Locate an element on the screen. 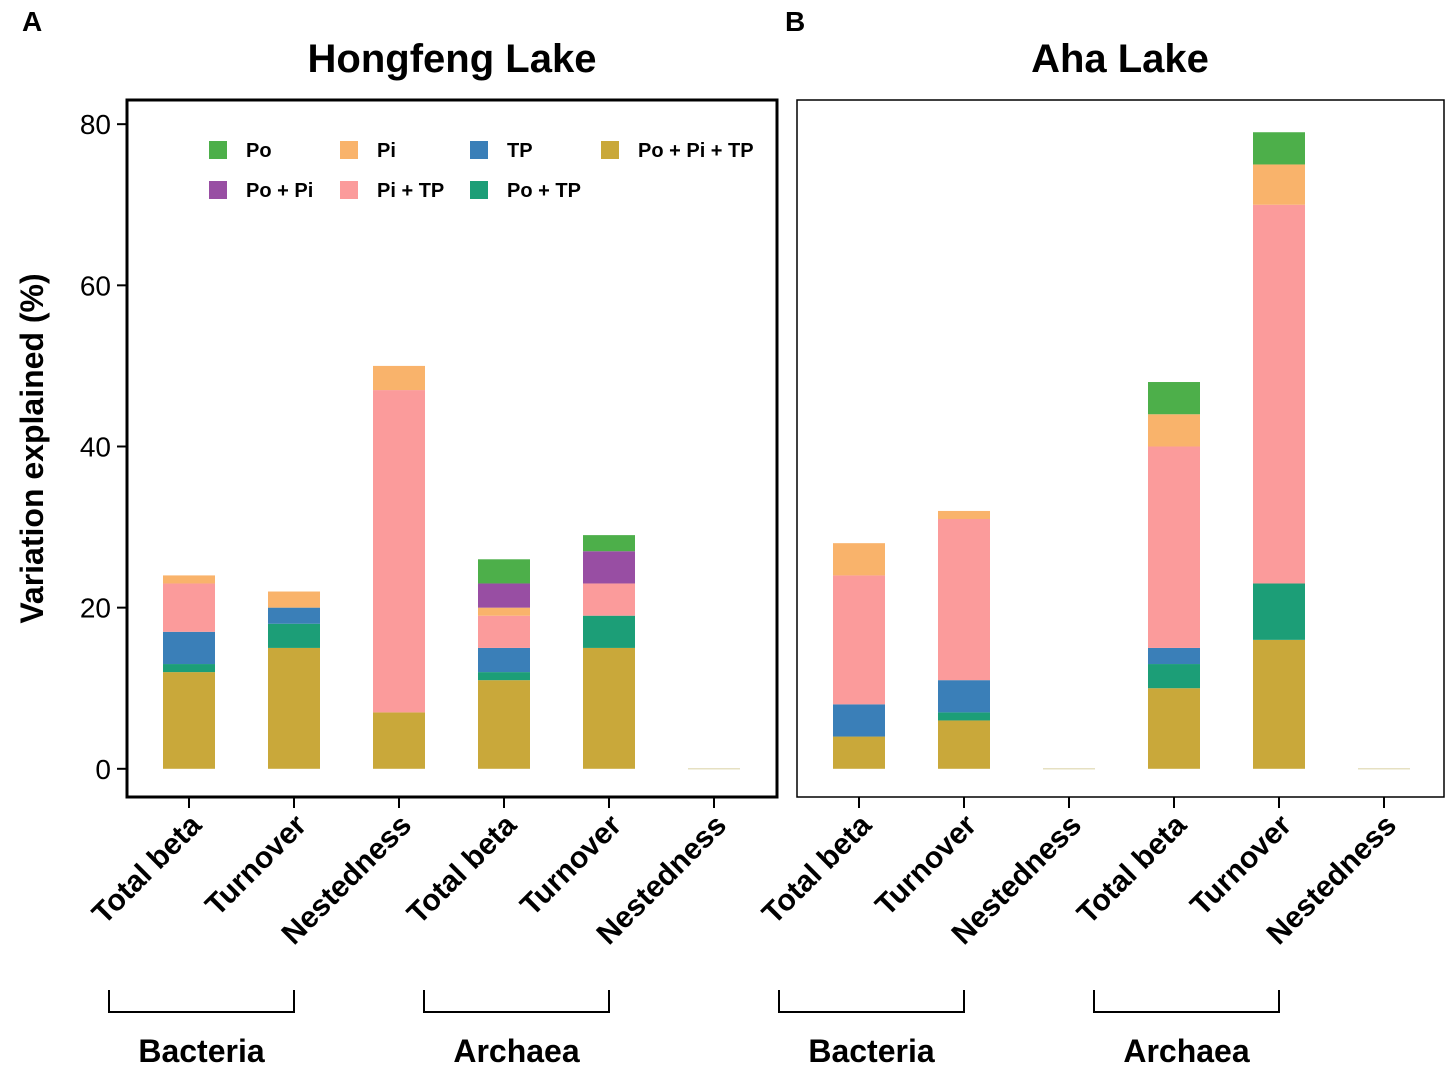 This screenshot has width=1452, height=1069. legend-item-po-pi-tp: Po + Pi + TP is located at coordinates (677, 151).